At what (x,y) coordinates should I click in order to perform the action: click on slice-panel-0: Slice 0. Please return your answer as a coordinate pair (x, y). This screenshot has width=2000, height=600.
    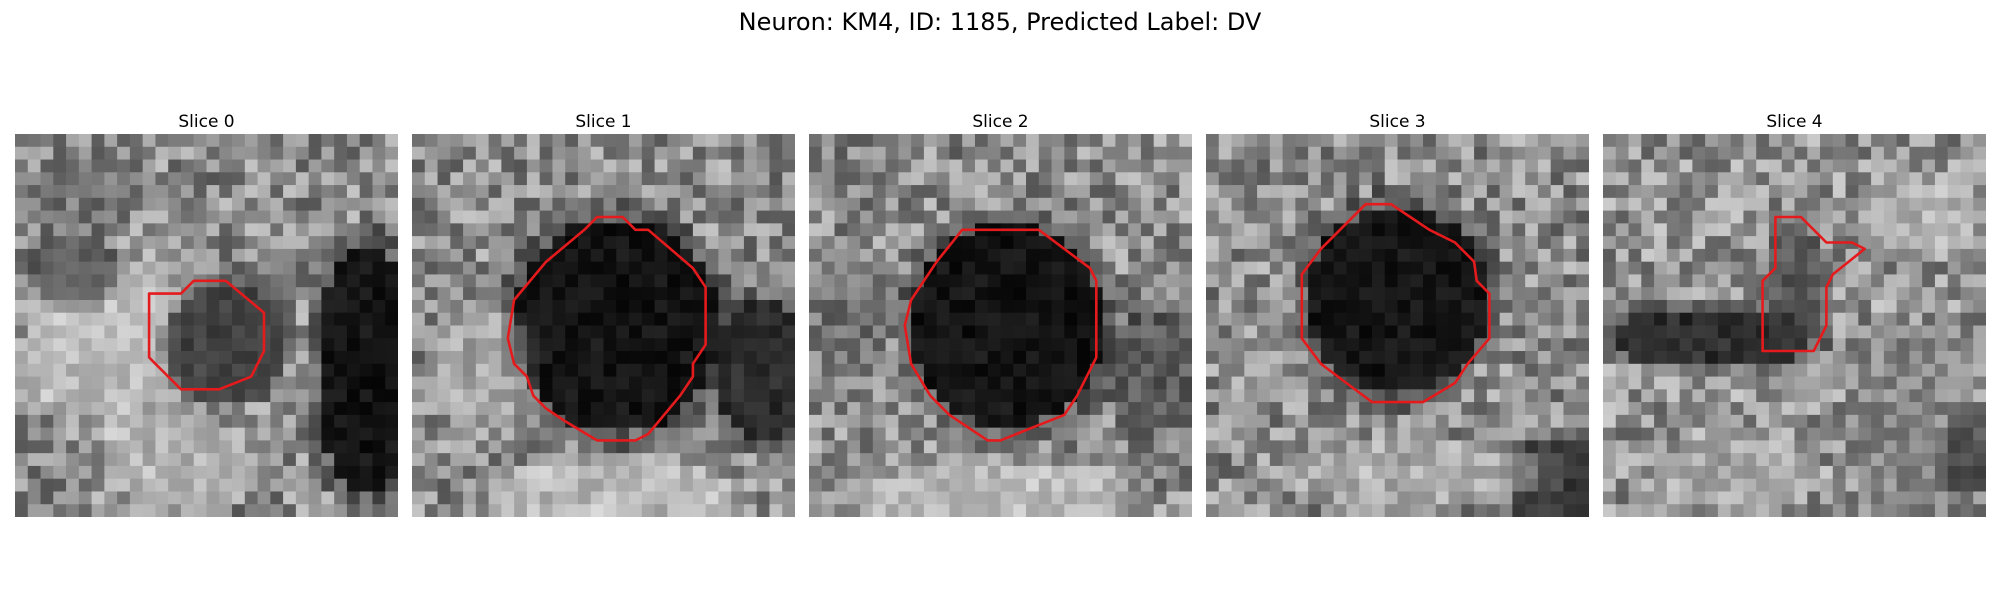
    Looking at the image, I should click on (206, 313).